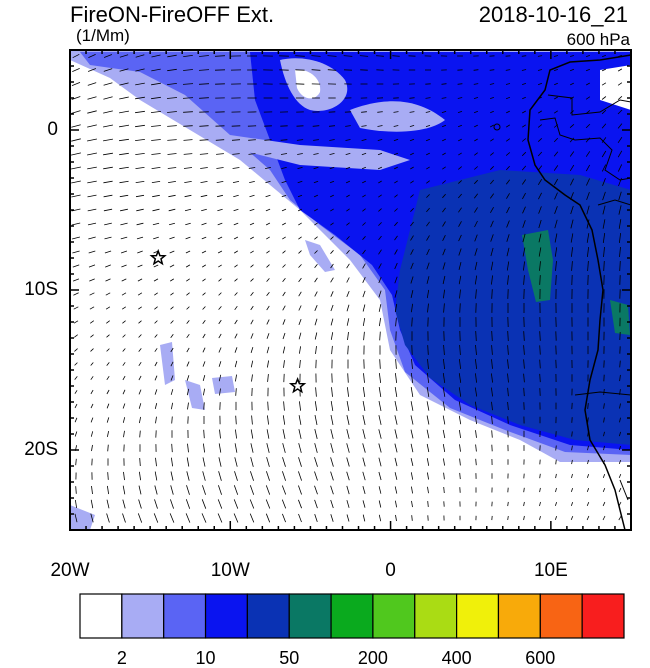  What do you see at coordinates (206, 658) in the screenshot?
I see `colorbar-label: 10` at bounding box center [206, 658].